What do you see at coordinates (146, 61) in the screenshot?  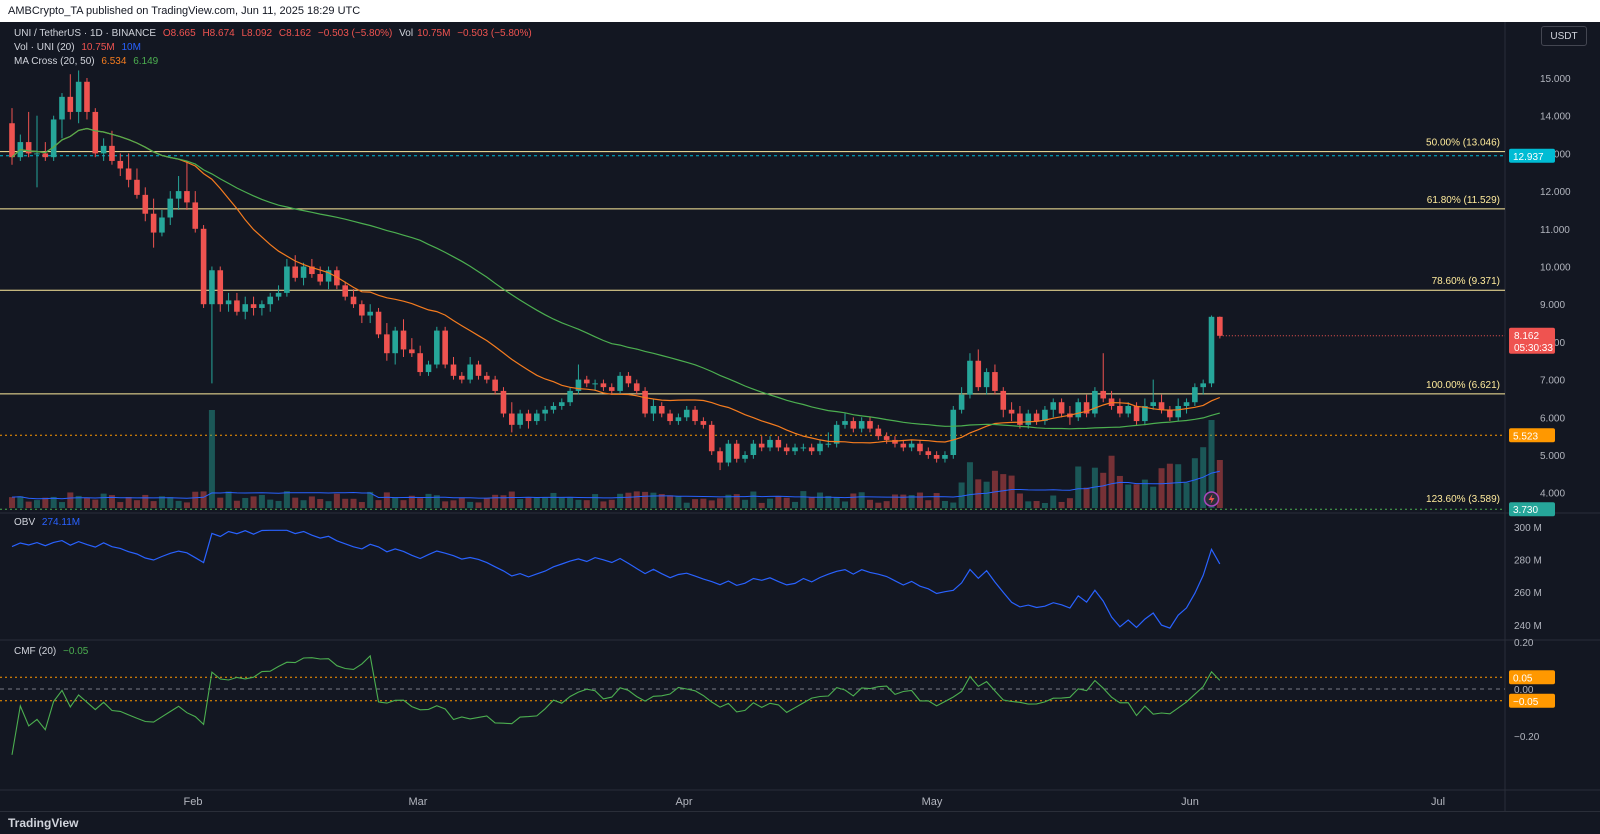 I see `ma50-value: 6.149` at bounding box center [146, 61].